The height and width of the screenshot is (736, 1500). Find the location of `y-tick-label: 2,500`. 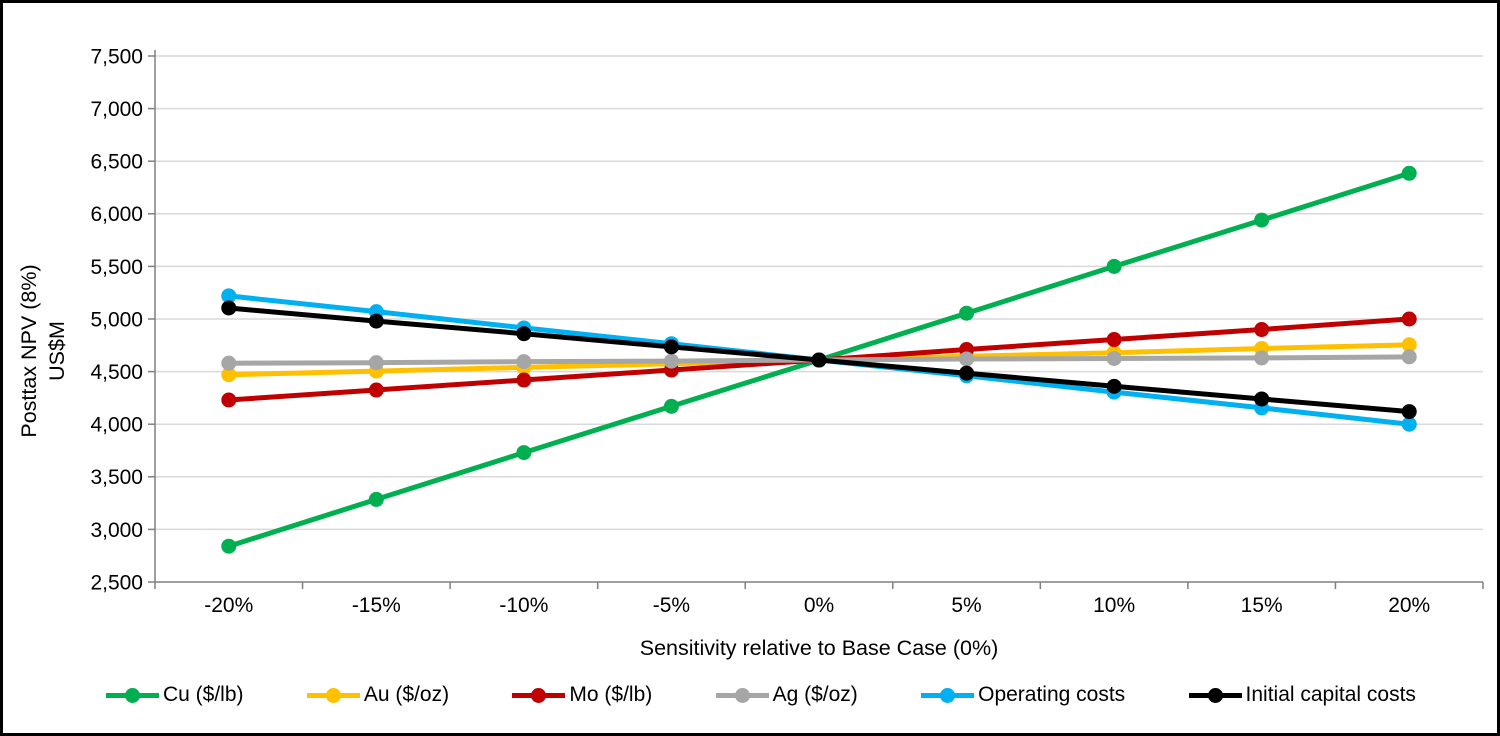

y-tick-label: 2,500 is located at coordinates (116, 582).